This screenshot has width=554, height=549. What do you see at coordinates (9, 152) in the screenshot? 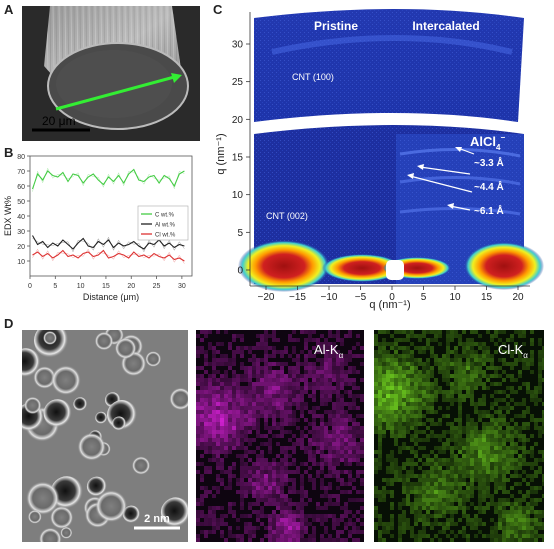
I see `panel-label-b: B` at bounding box center [9, 152].